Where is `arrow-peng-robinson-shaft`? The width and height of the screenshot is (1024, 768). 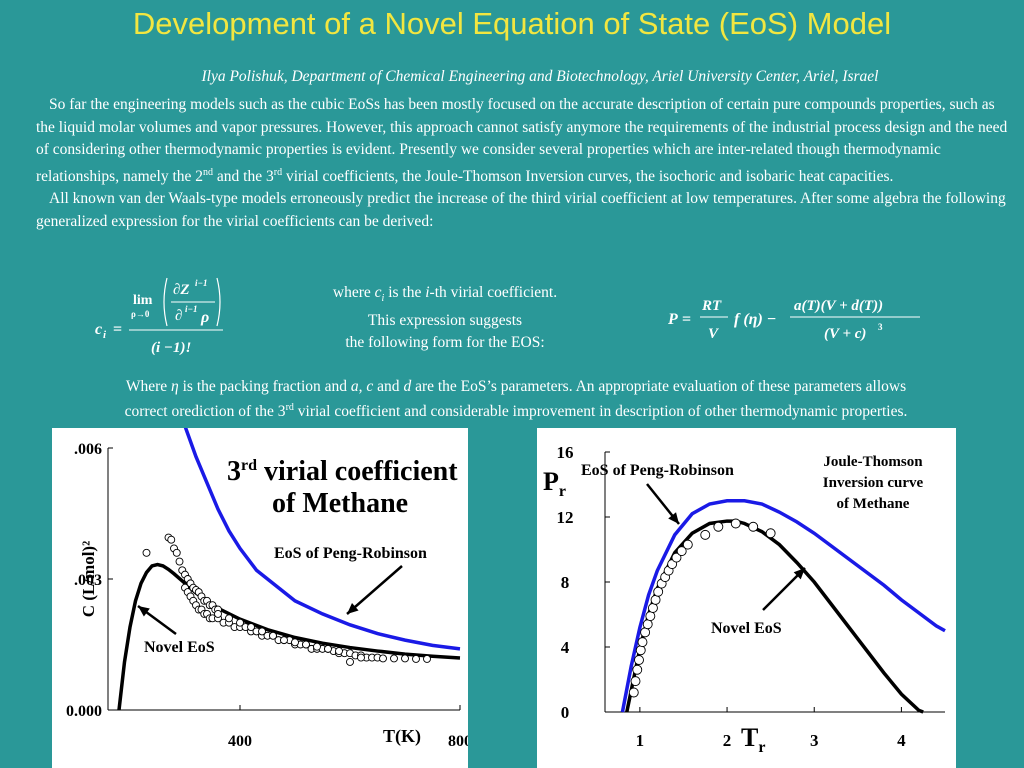
arrow-peng-robinson-shaft is located at coordinates (374, 590).